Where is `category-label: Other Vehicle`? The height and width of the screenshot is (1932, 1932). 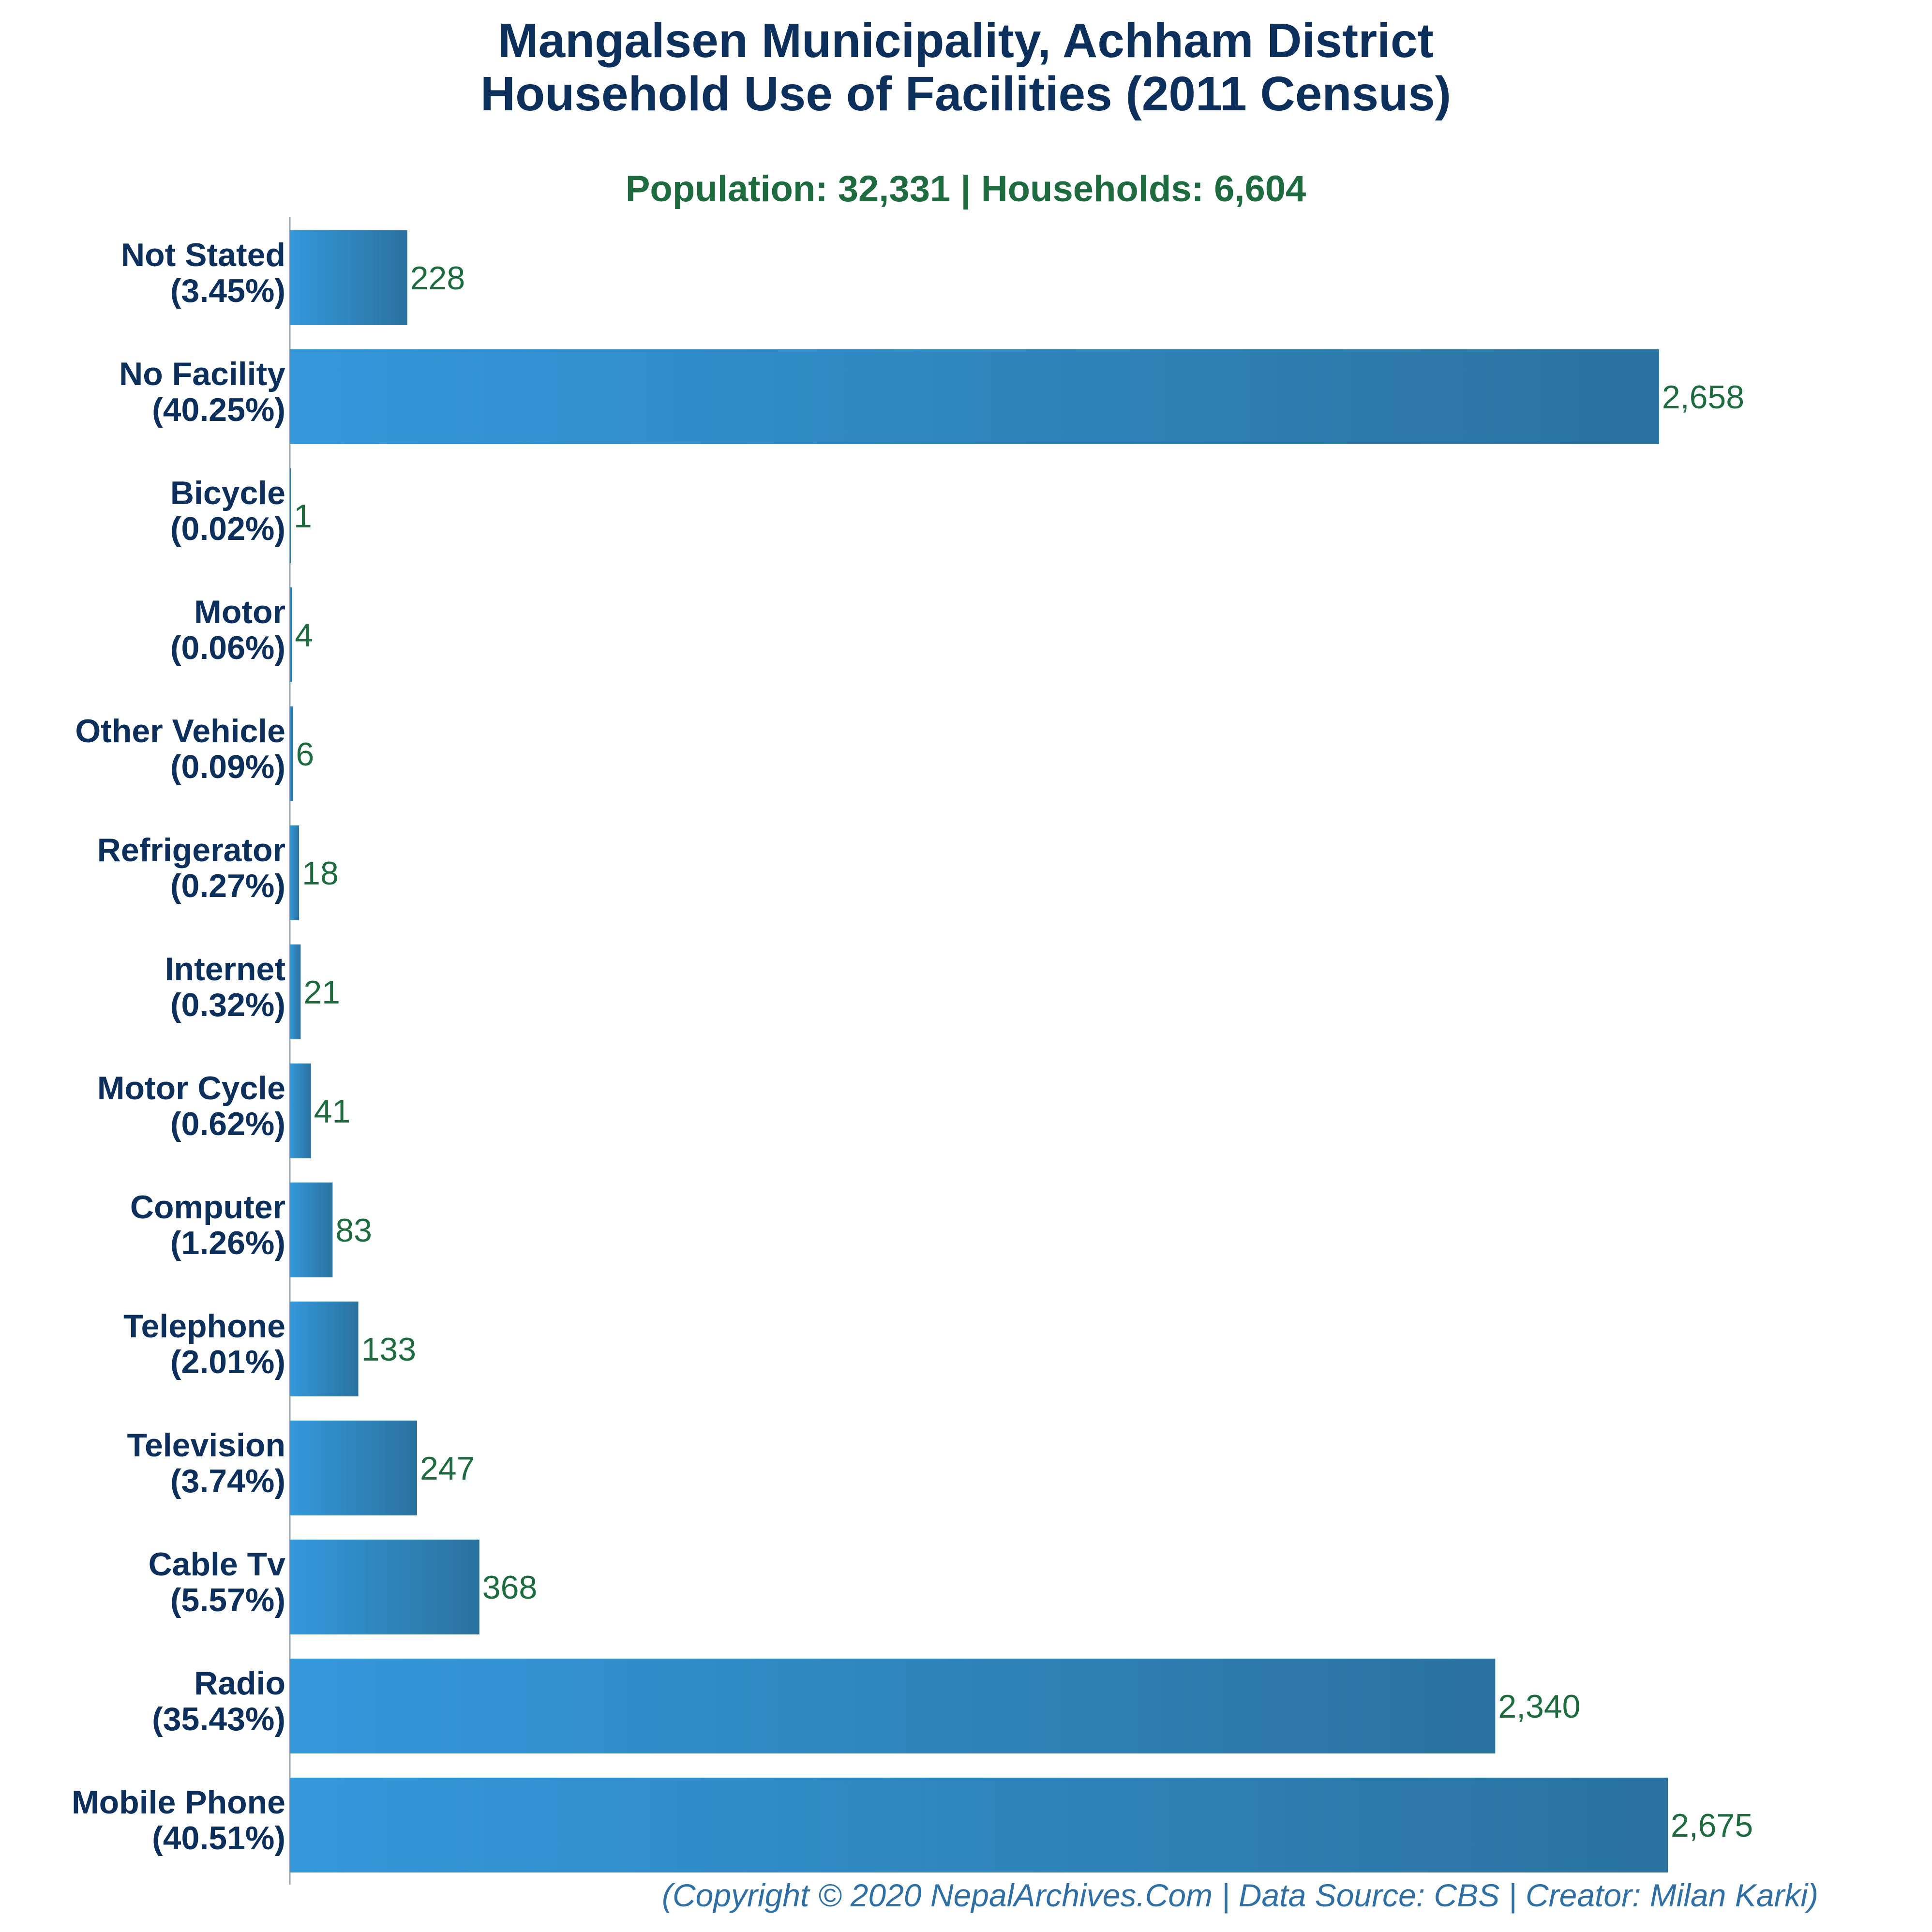 category-label: Other Vehicle is located at coordinates (180, 731).